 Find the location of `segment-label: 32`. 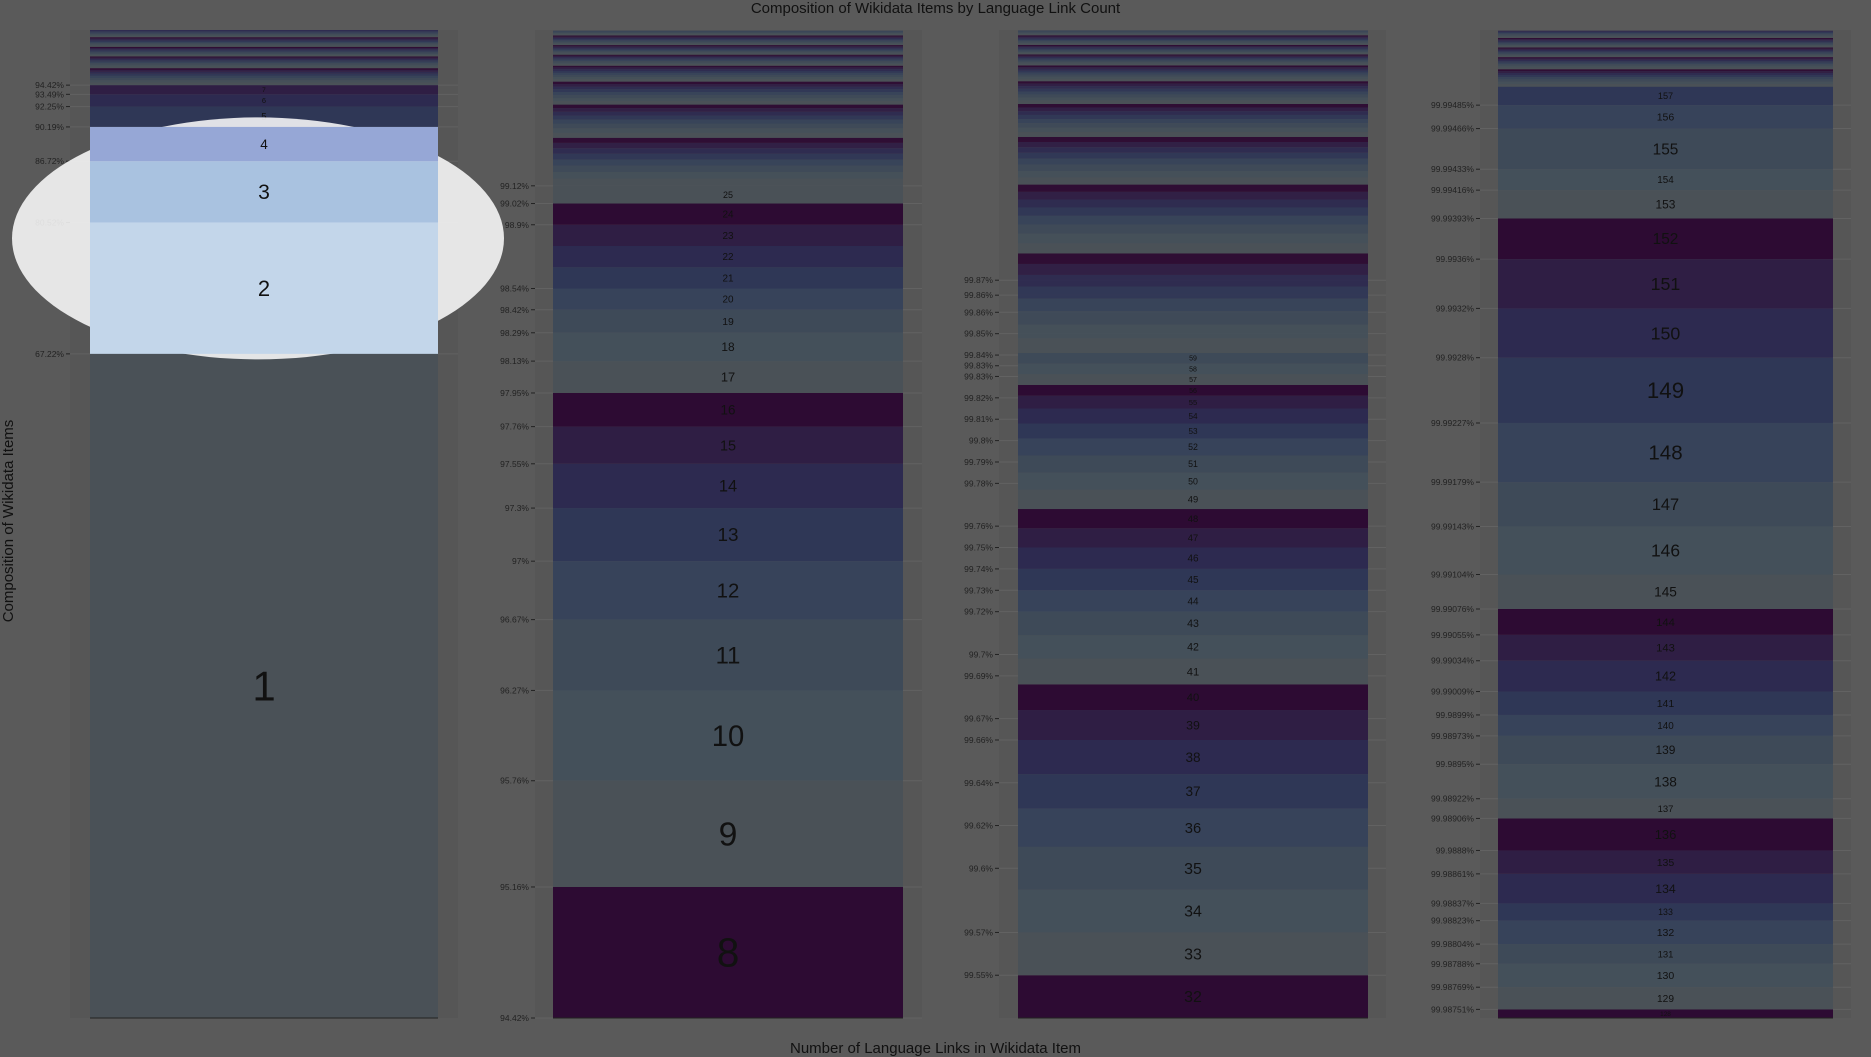

segment-label: 32 is located at coordinates (1193, 997).